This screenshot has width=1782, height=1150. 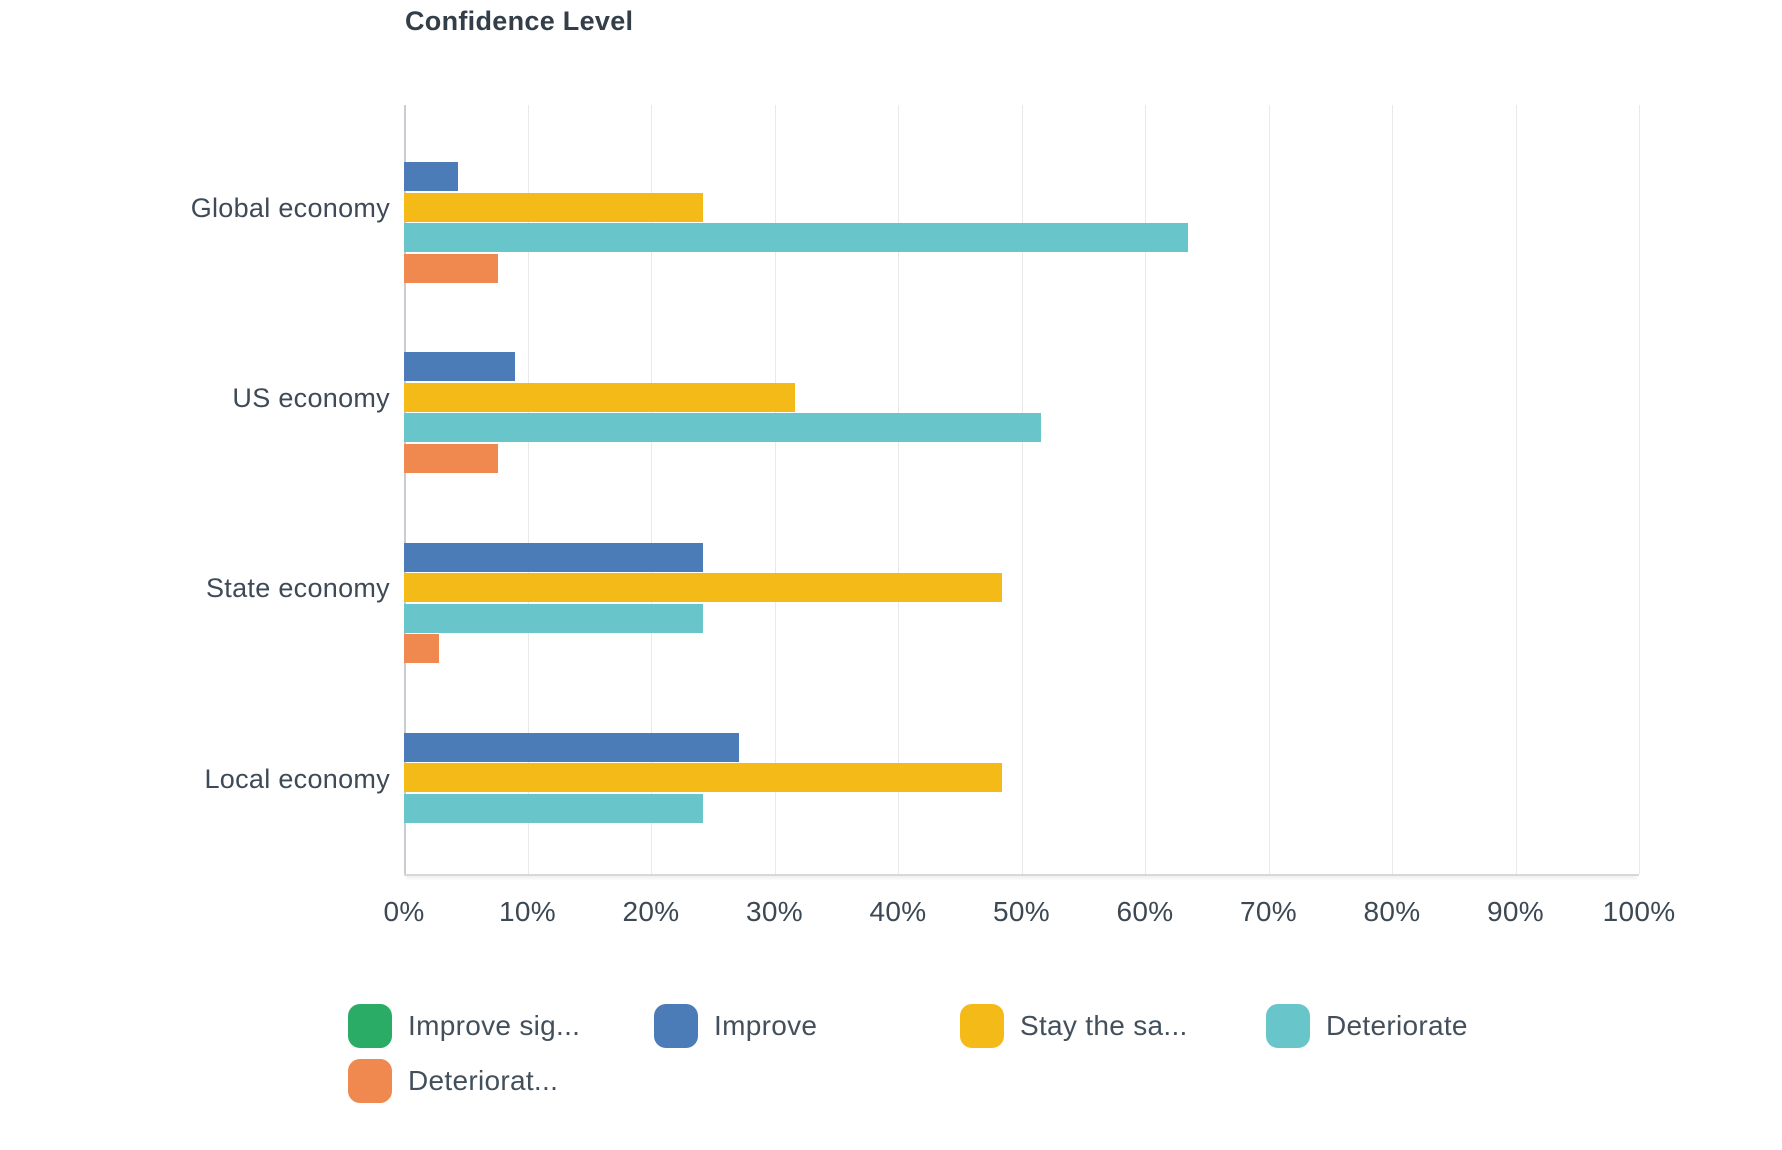 I want to click on x-tick-label: 30%, so click(x=774, y=911).